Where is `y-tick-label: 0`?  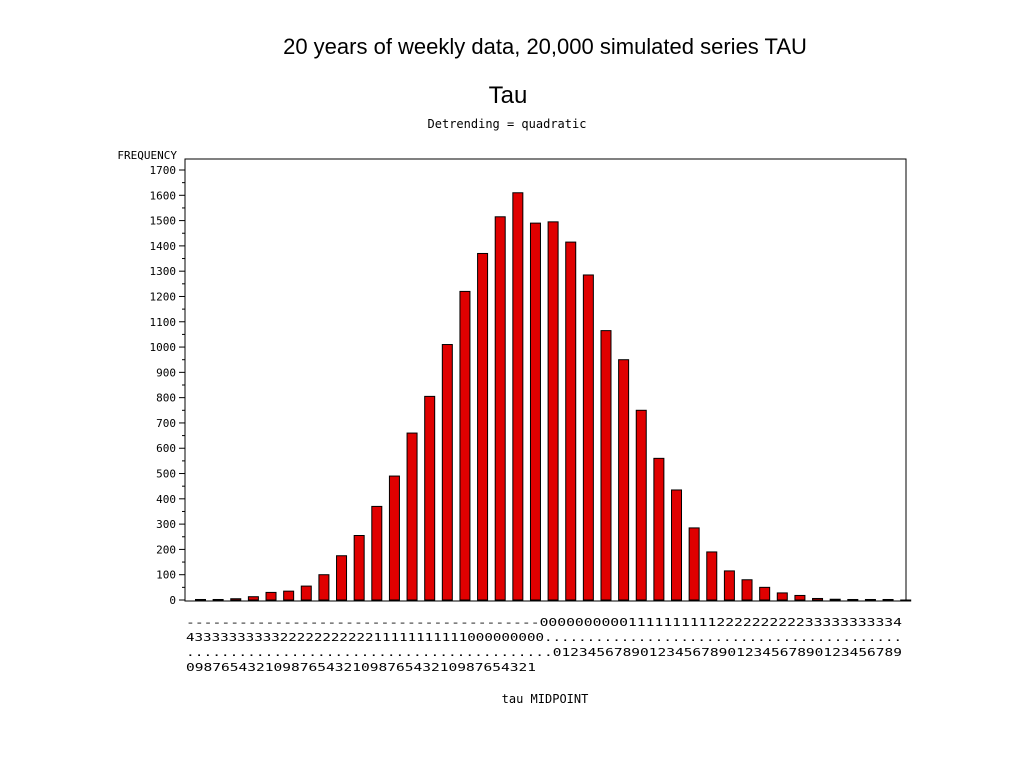
y-tick-label: 0 is located at coordinates (172, 600).